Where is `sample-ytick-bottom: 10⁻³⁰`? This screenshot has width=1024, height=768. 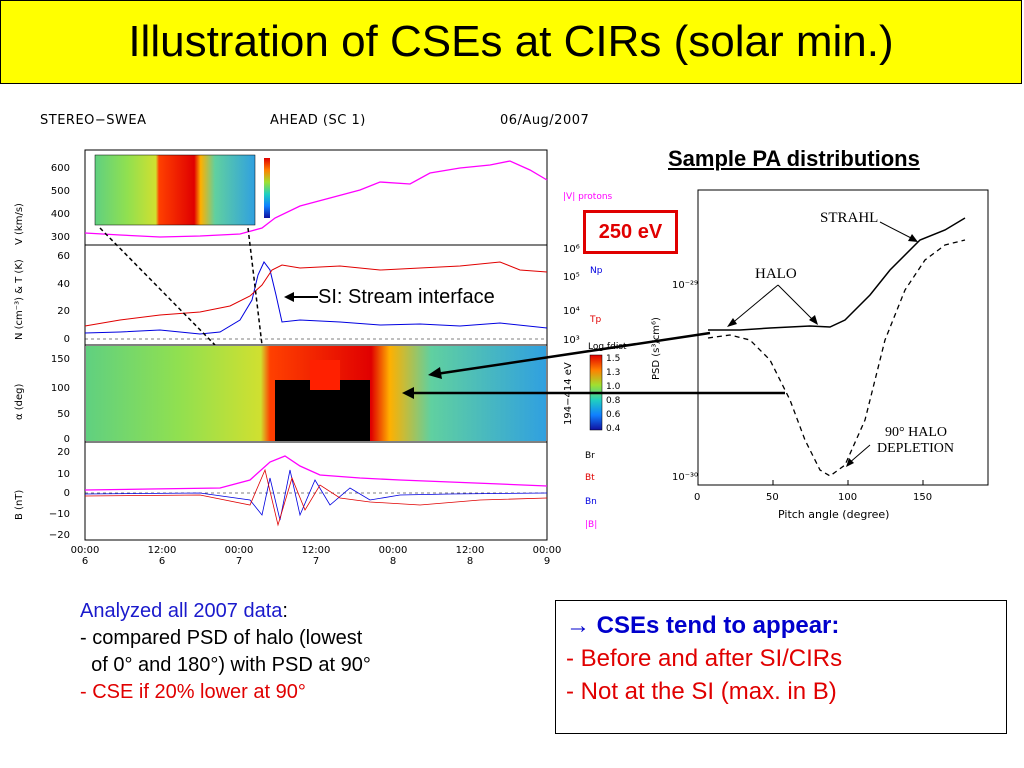 sample-ytick-bottom: 10⁻³⁰ is located at coordinates (685, 477).